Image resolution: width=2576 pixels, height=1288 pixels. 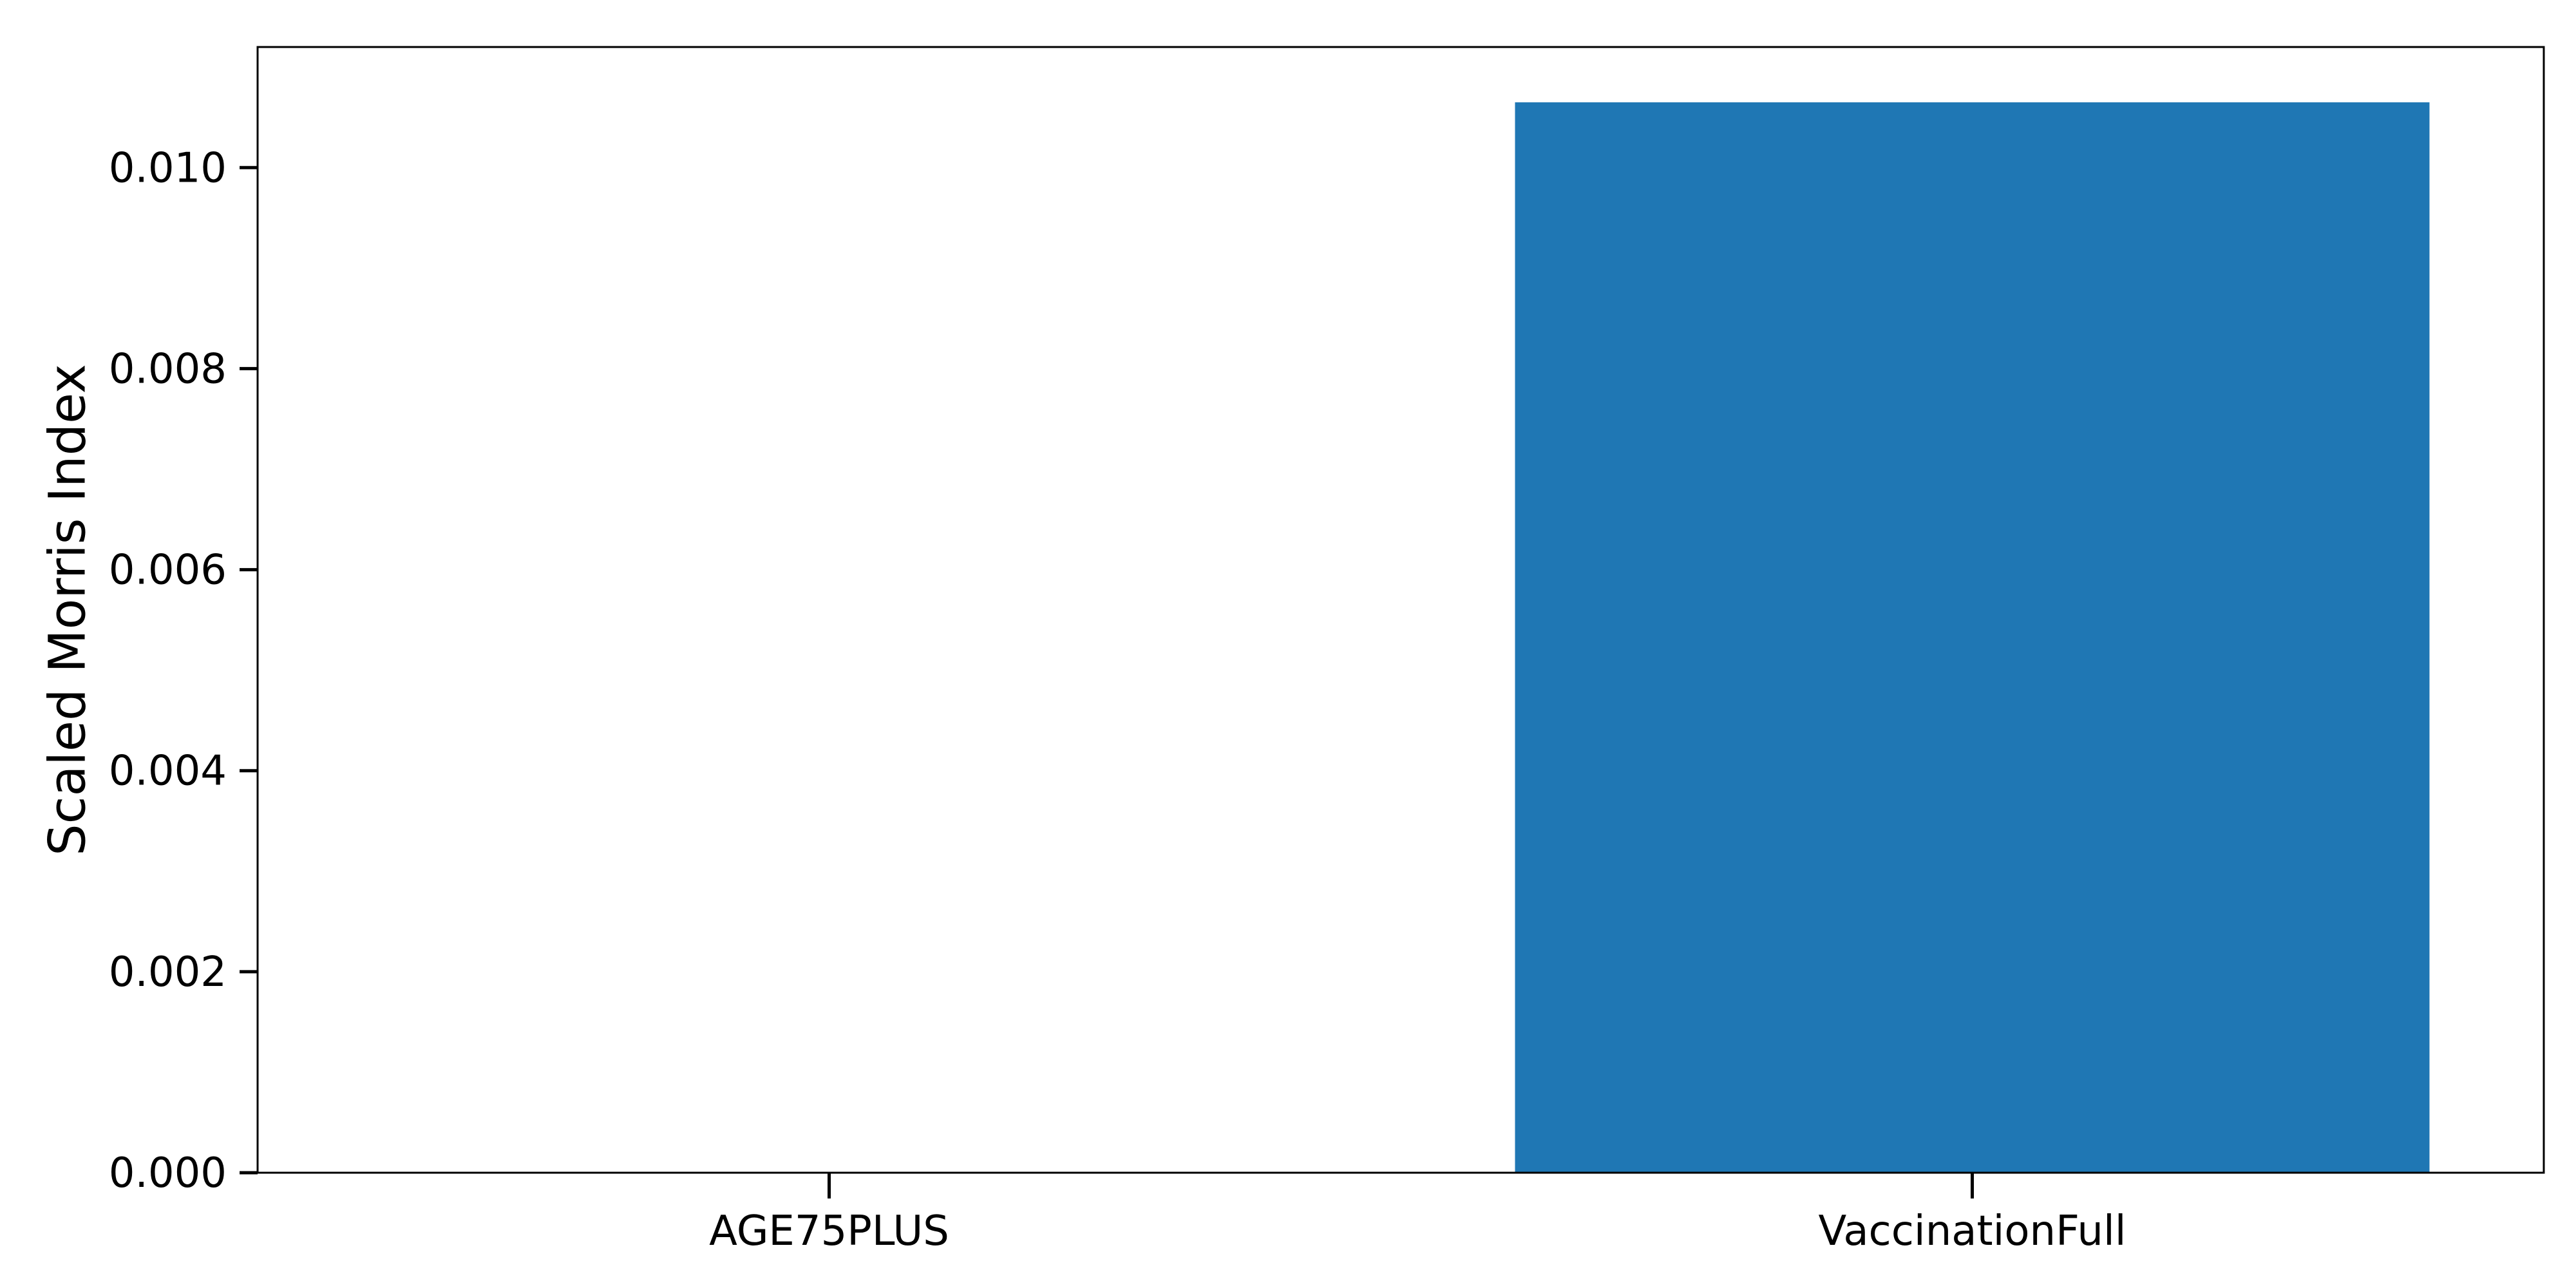 What do you see at coordinates (183, 670) in the screenshot?
I see `y-axis: 0.000 0.002 0.004 0.006 0.008 0.010` at bounding box center [183, 670].